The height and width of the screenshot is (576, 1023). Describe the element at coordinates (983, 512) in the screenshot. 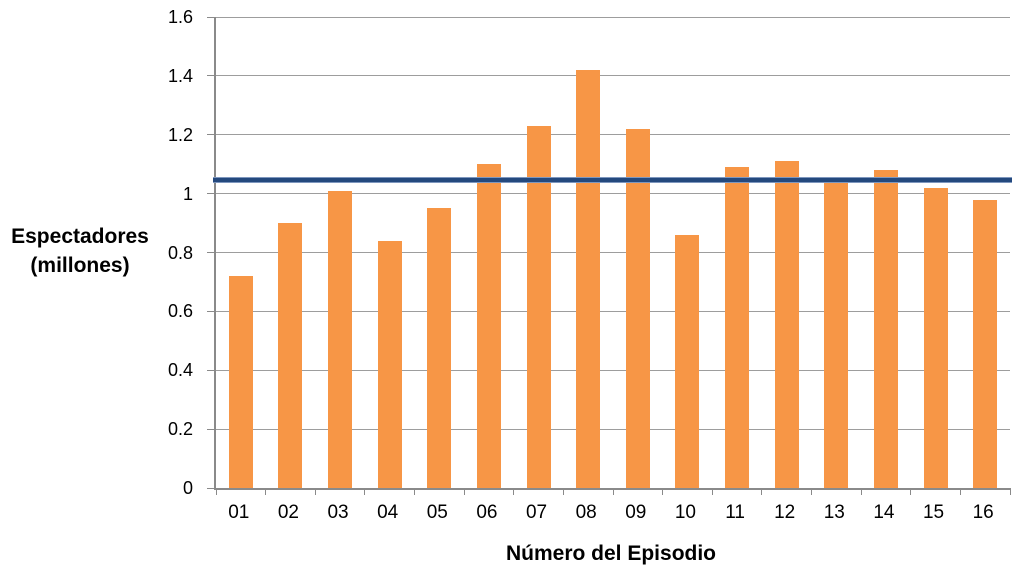

I see `x-tick-label-16: 16` at that location.